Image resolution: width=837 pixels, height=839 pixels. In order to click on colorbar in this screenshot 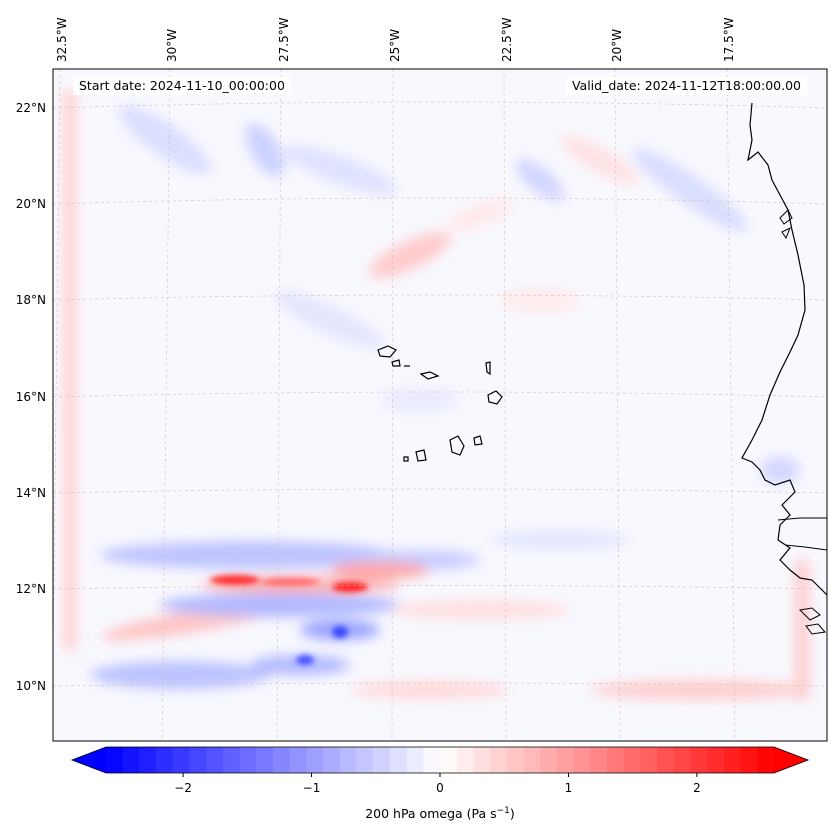, I will do `click(440, 760)`.